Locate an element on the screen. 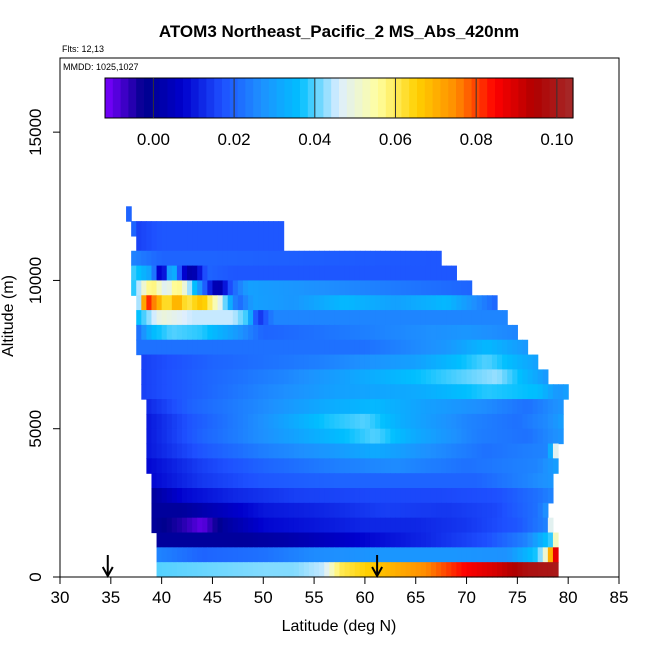 This screenshot has height=650, width=650. x-tick-label: 35 is located at coordinates (110, 597).